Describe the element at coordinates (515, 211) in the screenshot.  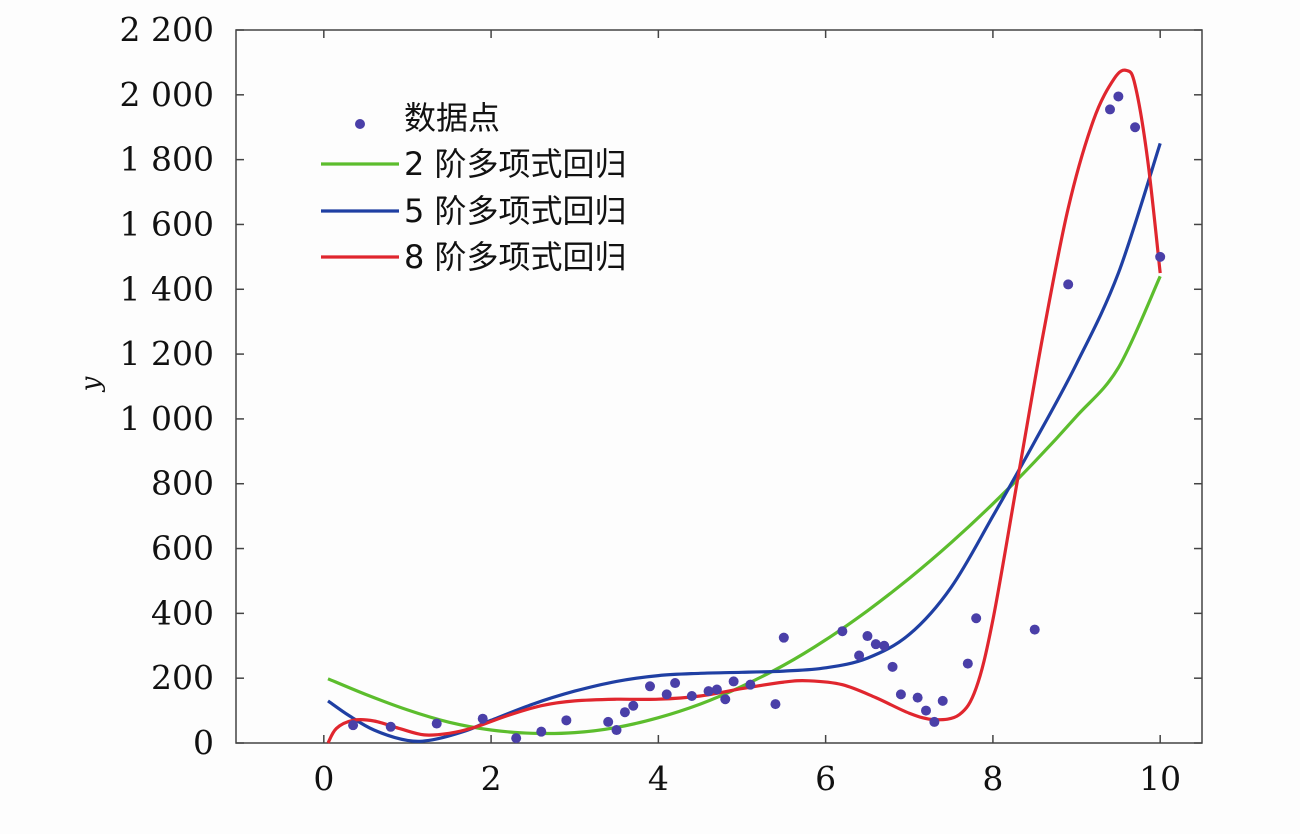
I see `legend-label: 5 阶多项式回归` at that location.